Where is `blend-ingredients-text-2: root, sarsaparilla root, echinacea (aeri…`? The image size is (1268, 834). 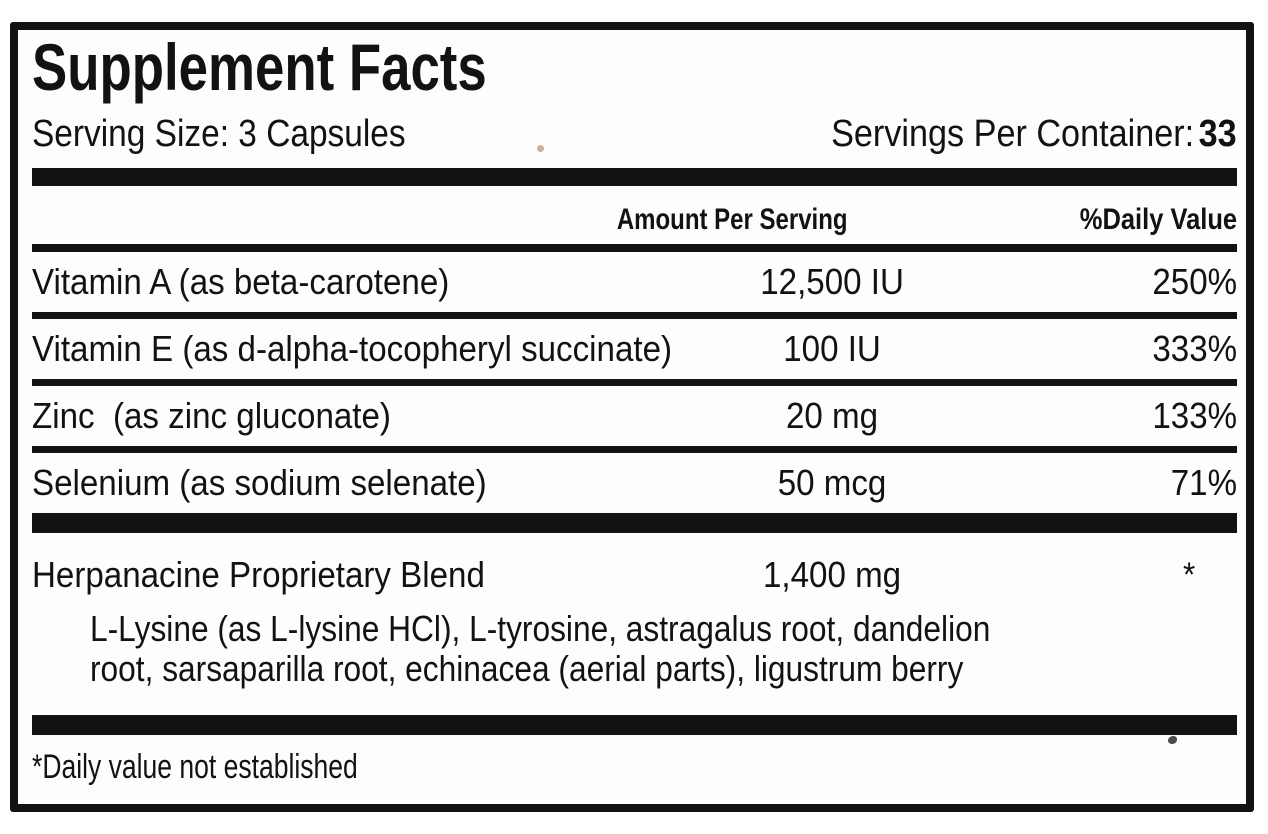
blend-ingredients-text-2: root, sarsaparilla root, echinacea (aeri… is located at coordinates (527, 668).